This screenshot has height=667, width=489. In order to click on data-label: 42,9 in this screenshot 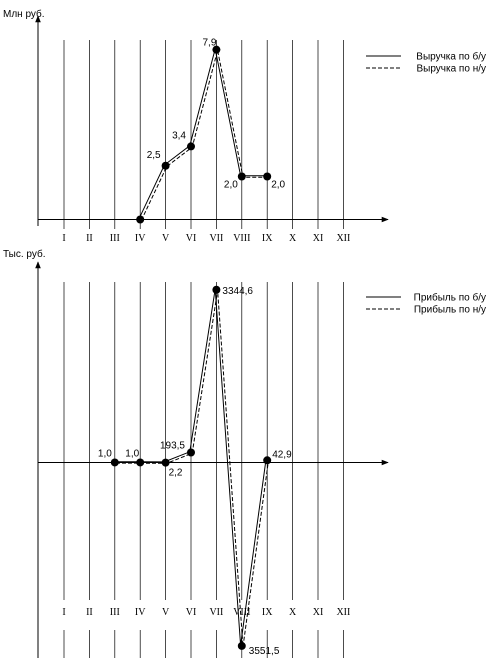, I will do `click(282, 454)`.